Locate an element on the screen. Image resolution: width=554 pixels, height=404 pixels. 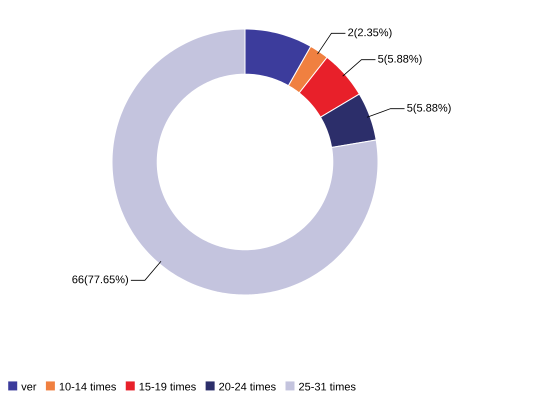
legend-label: 15-19 times is located at coordinates (168, 386).